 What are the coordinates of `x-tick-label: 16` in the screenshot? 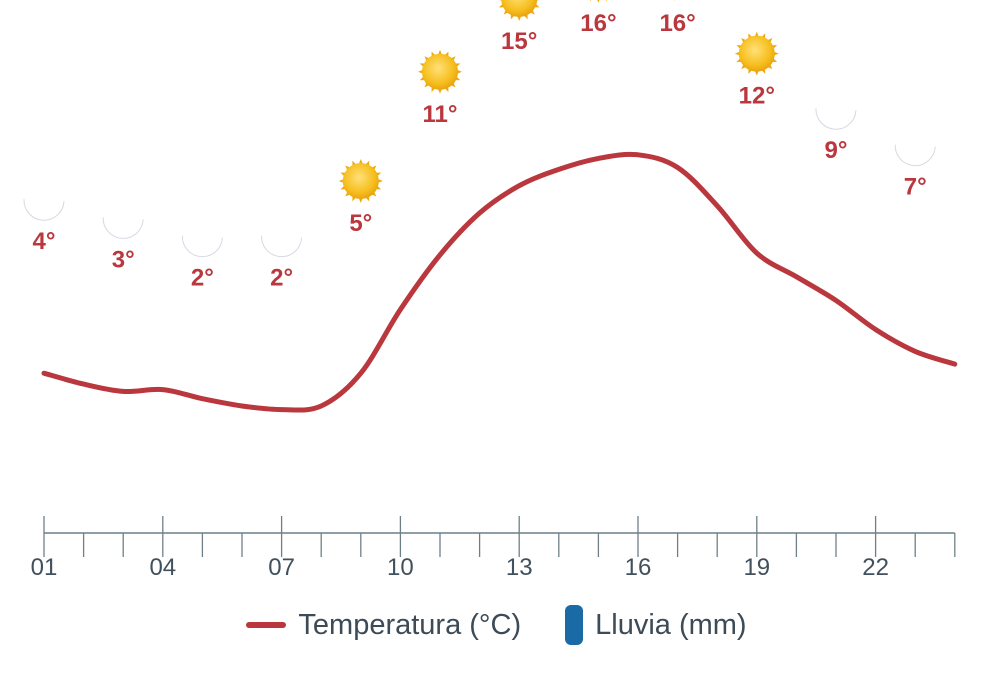 It's located at (638, 567).